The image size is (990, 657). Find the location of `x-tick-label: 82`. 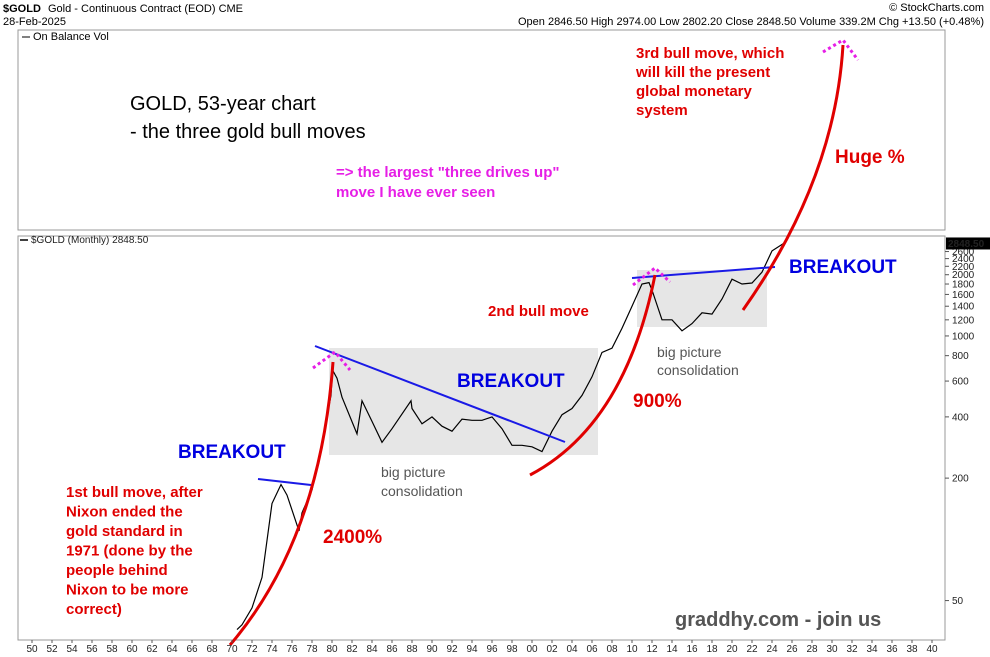

x-tick-label: 82 is located at coordinates (352, 649).